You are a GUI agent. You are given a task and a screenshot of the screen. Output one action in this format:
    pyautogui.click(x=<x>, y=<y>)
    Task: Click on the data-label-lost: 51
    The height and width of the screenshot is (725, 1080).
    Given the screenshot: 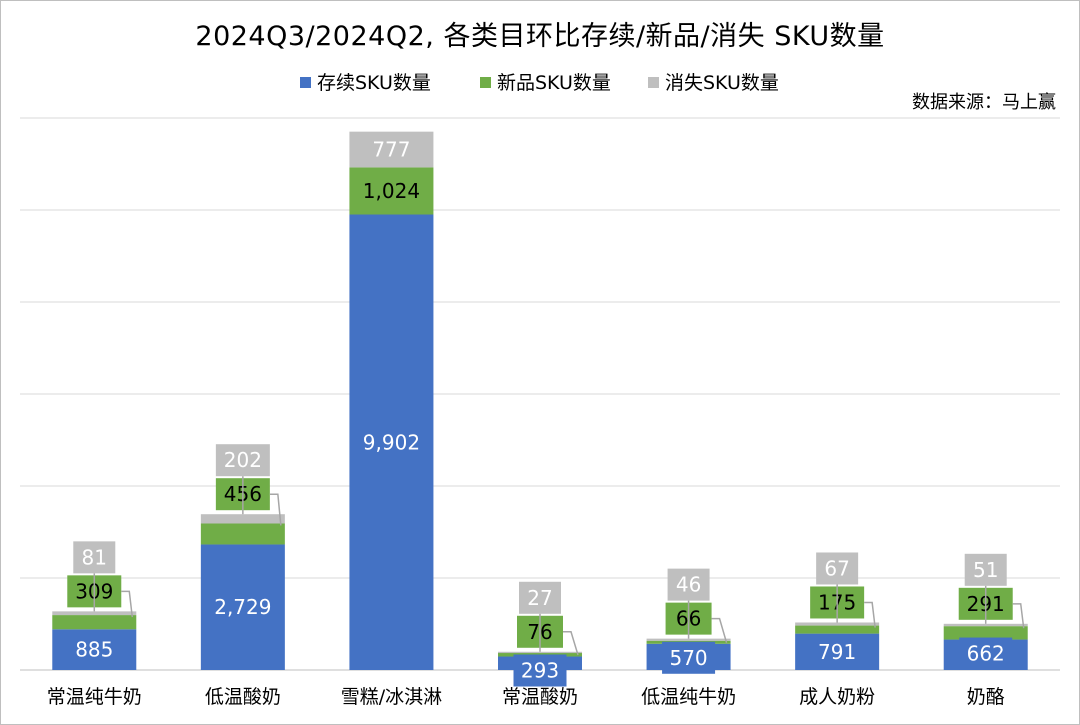 What is the action you would take?
    pyautogui.click(x=985, y=570)
    